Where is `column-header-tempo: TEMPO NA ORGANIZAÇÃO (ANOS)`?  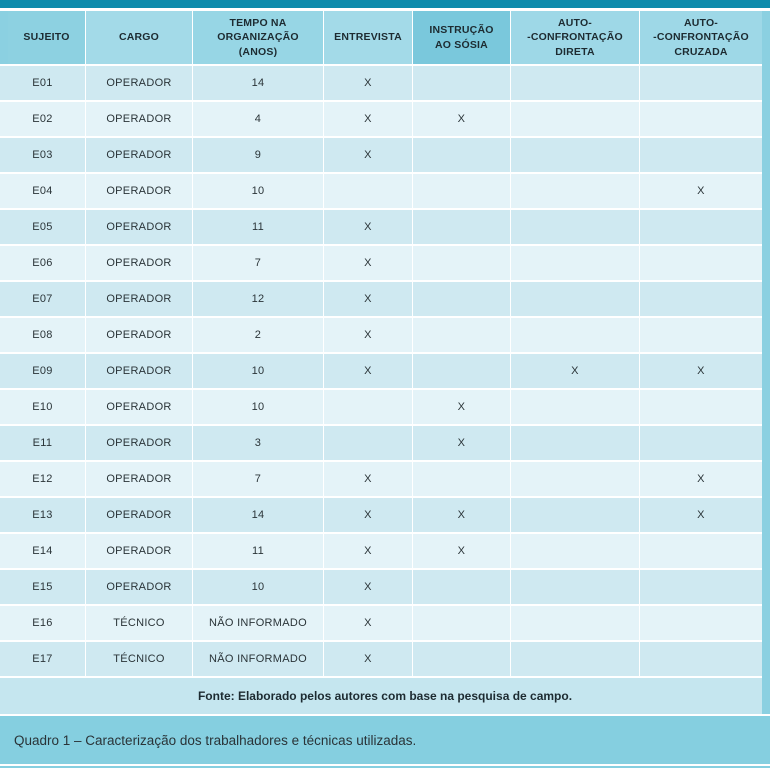 column-header-tempo: TEMPO NA ORGANIZAÇÃO (ANOS) is located at coordinates (258, 37).